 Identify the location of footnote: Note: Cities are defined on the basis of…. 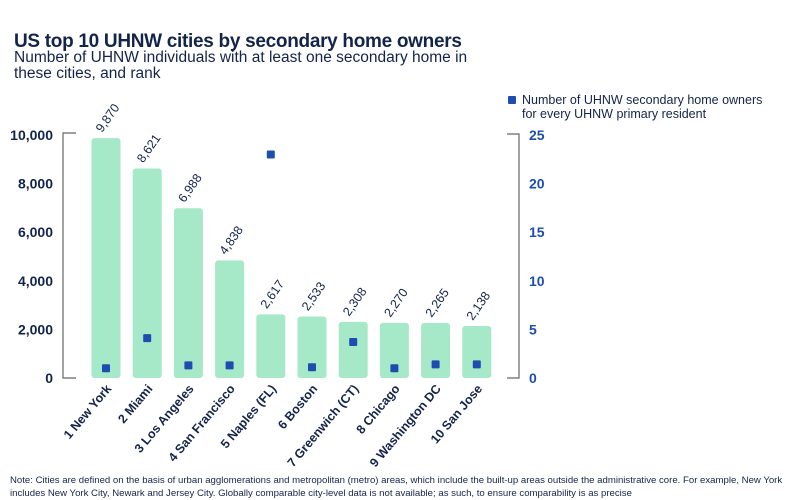
(396, 487).